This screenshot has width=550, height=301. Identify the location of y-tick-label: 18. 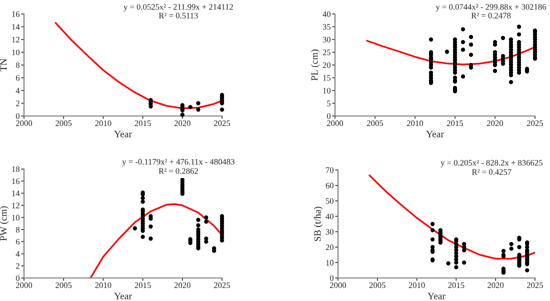
(16, 169).